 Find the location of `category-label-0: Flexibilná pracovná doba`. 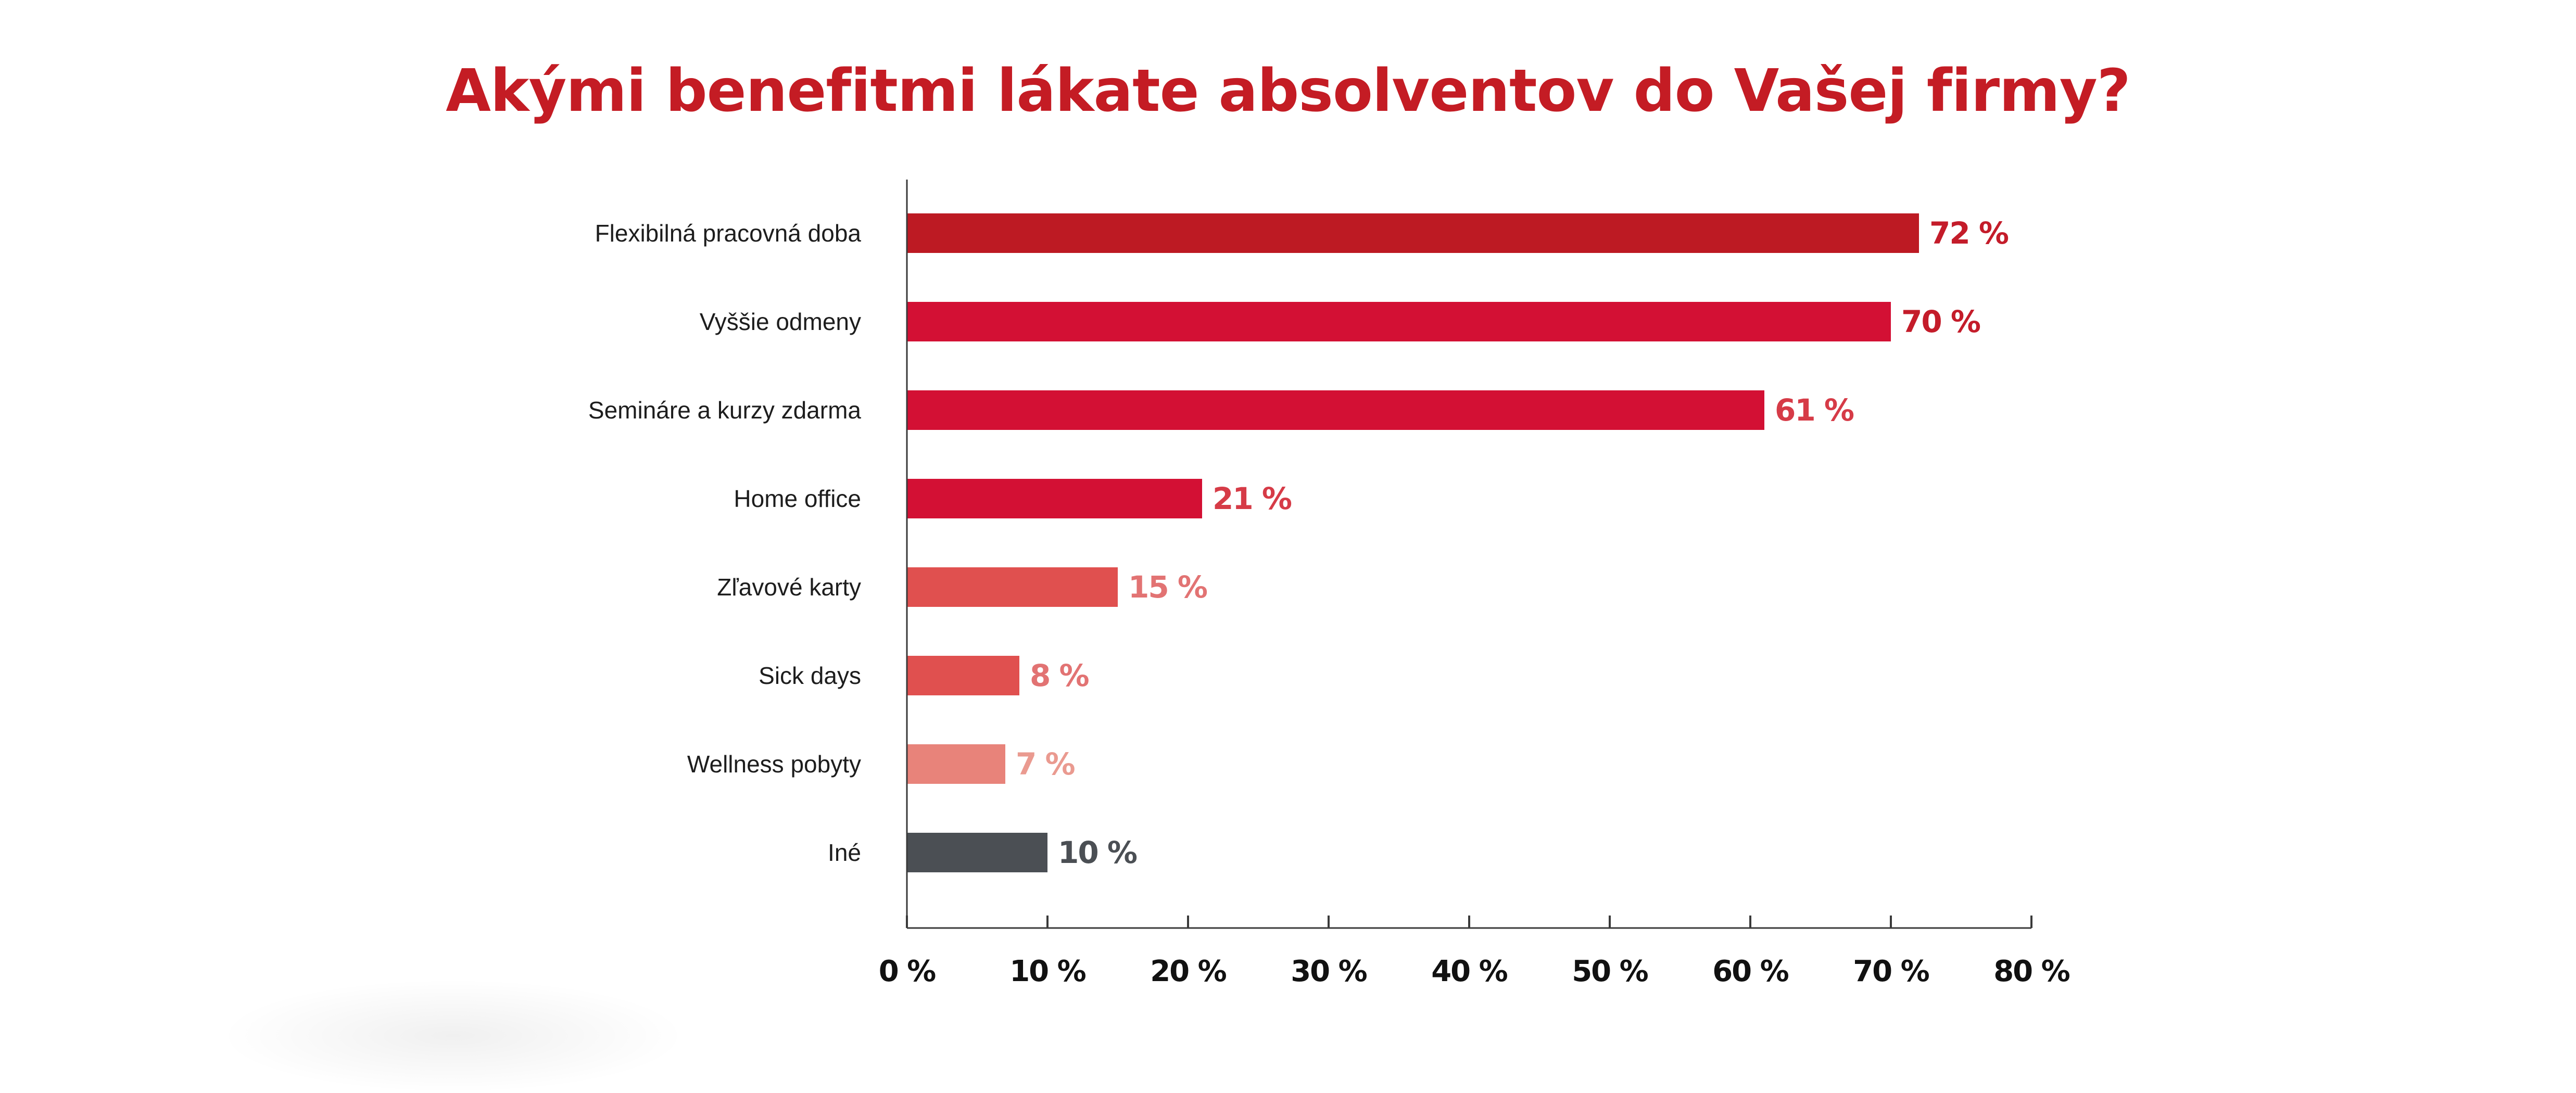

category-label-0: Flexibilná pracovná doba is located at coordinates (728, 233).